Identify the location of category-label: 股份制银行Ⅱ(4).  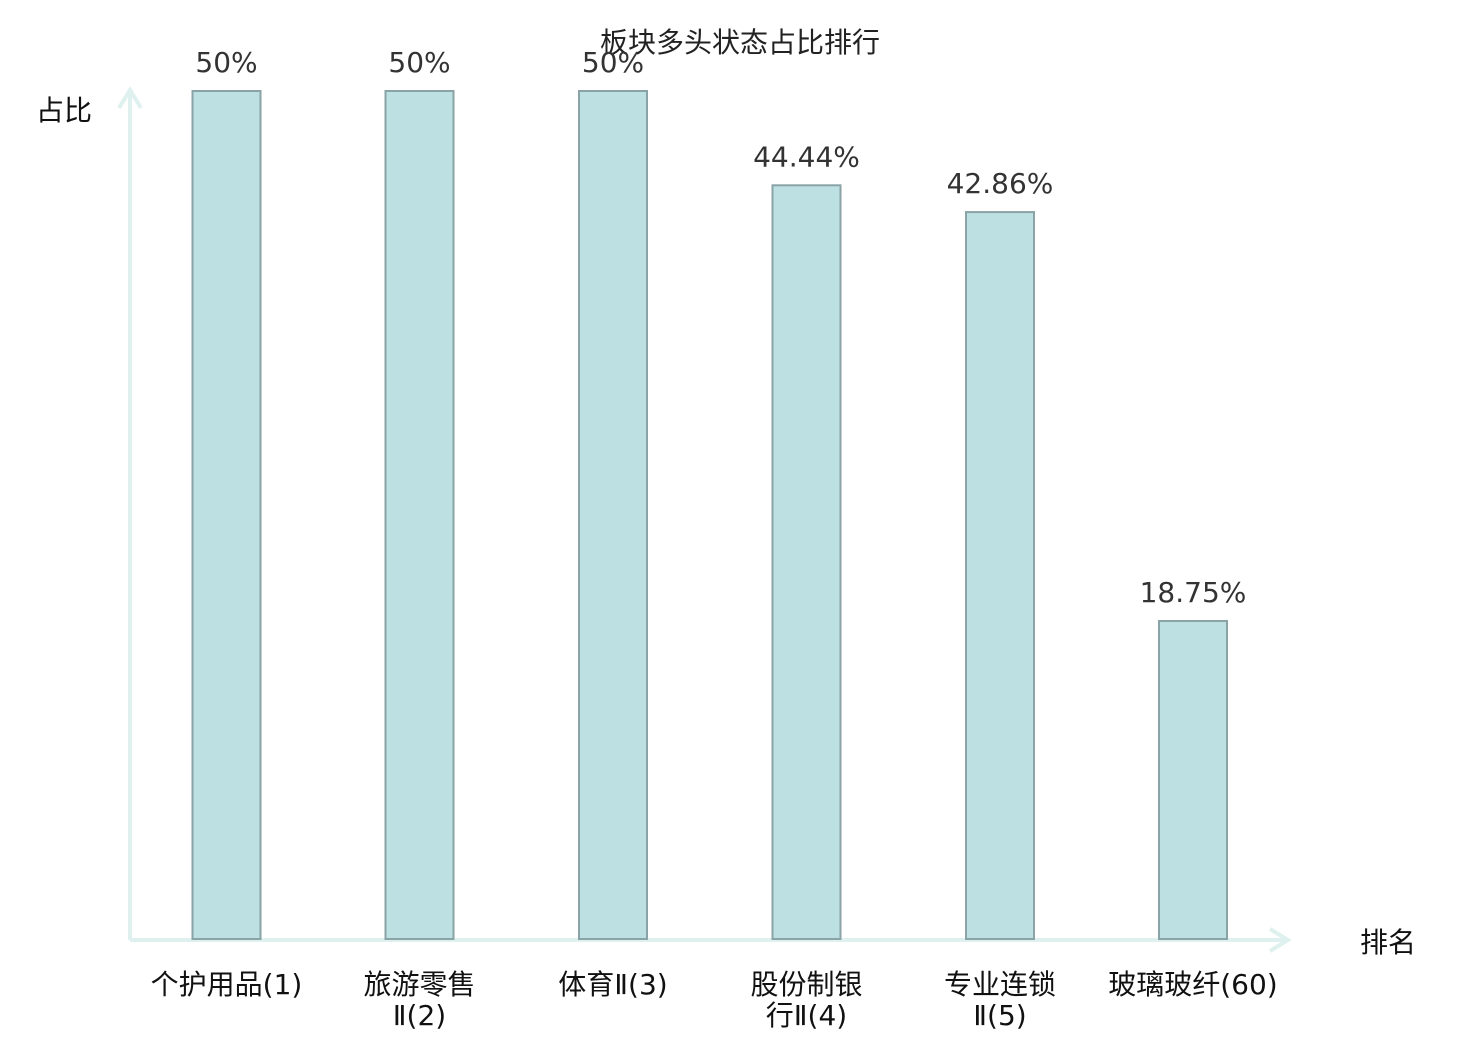
(806, 1000).